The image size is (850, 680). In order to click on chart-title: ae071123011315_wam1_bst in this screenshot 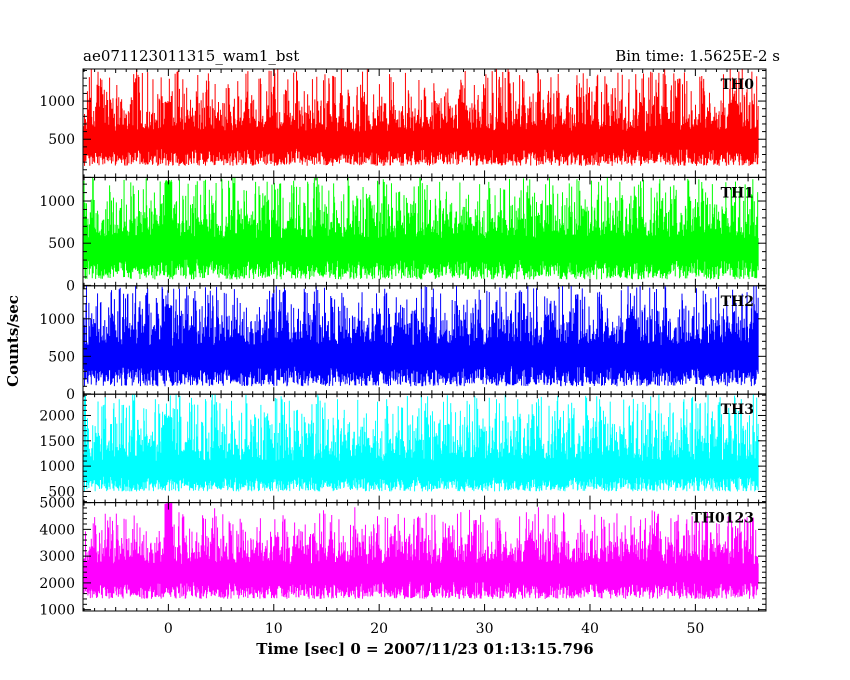, I will do `click(191, 56)`.